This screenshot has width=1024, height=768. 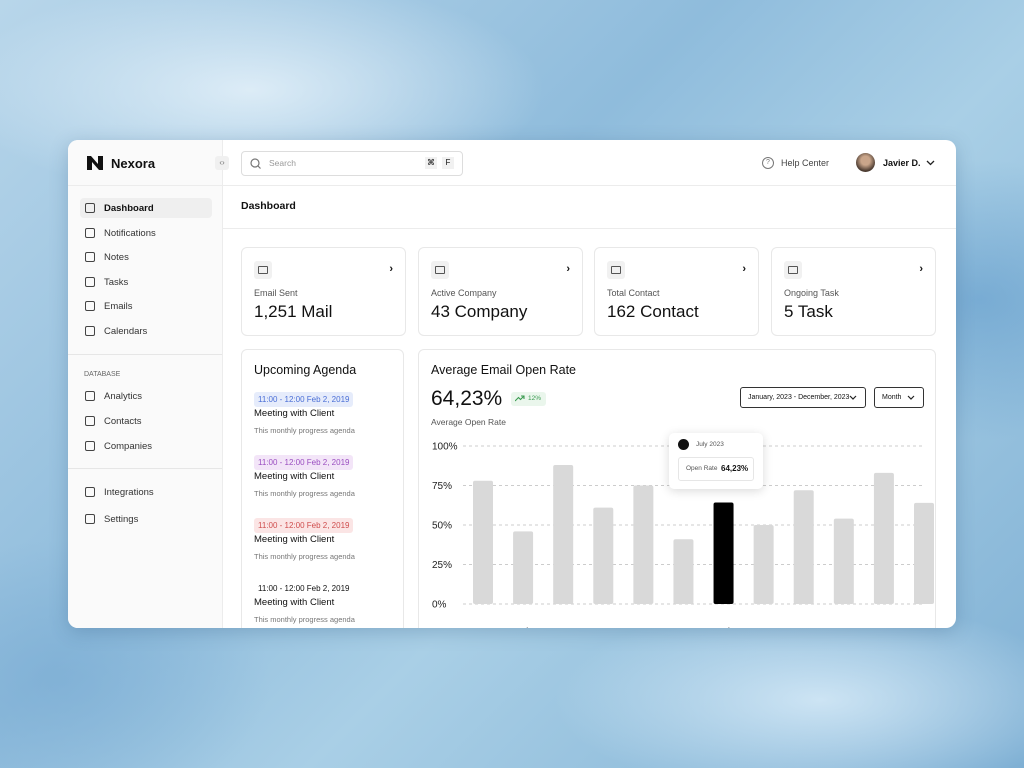 What do you see at coordinates (352, 163) in the screenshot?
I see `search-box: Search ⌘ F` at bounding box center [352, 163].